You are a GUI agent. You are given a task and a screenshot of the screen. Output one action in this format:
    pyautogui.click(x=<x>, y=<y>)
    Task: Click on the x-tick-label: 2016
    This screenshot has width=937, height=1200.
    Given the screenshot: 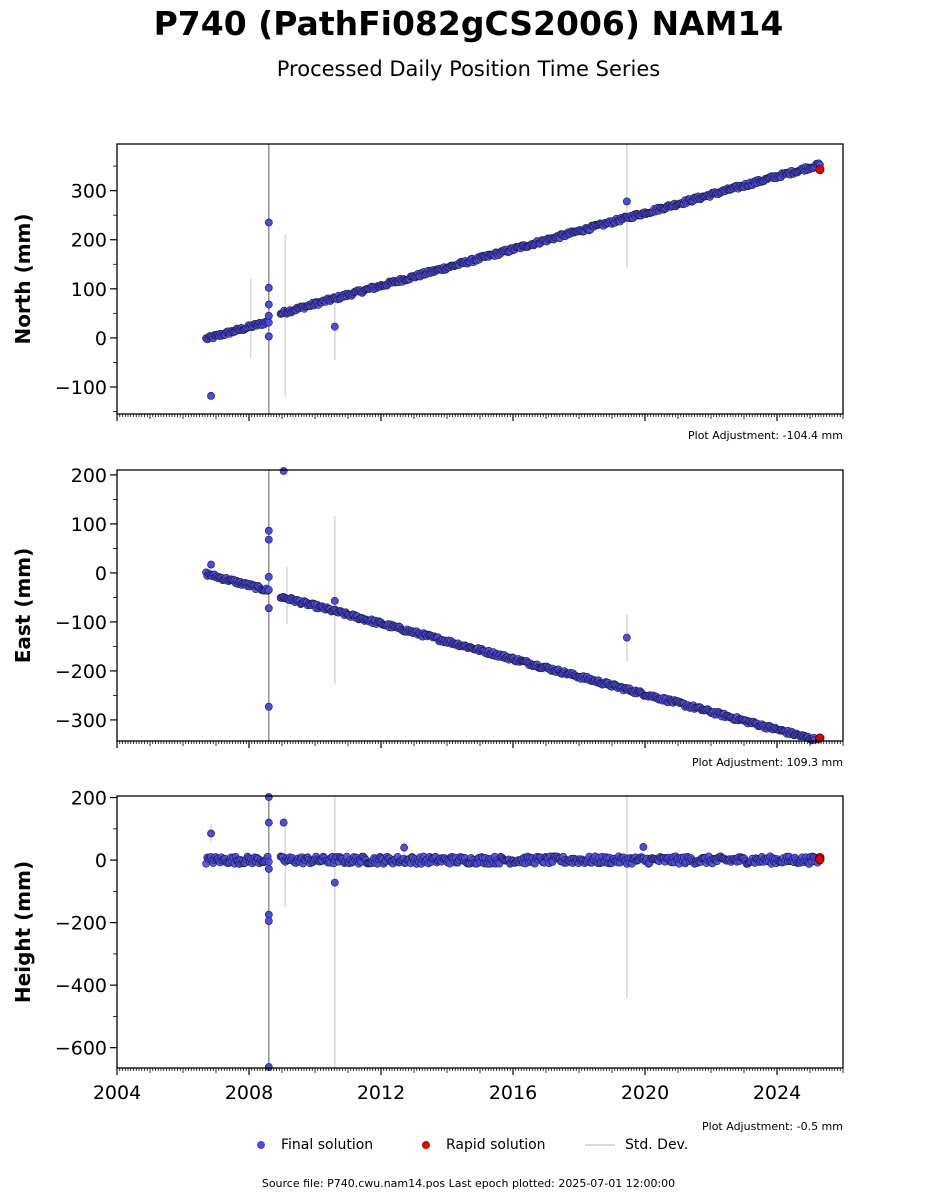 What is the action you would take?
    pyautogui.click(x=513, y=1093)
    